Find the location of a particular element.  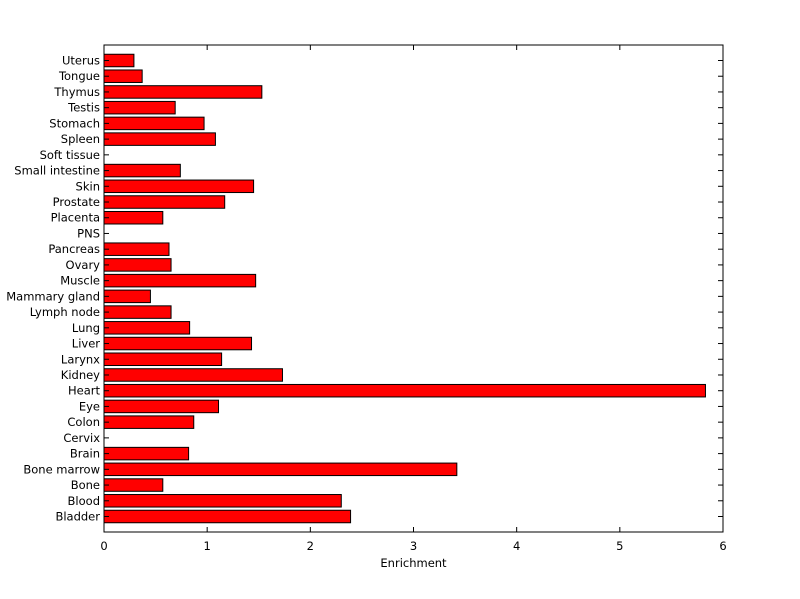

y-tick-label-tongue: Tongue is located at coordinates (79, 76).